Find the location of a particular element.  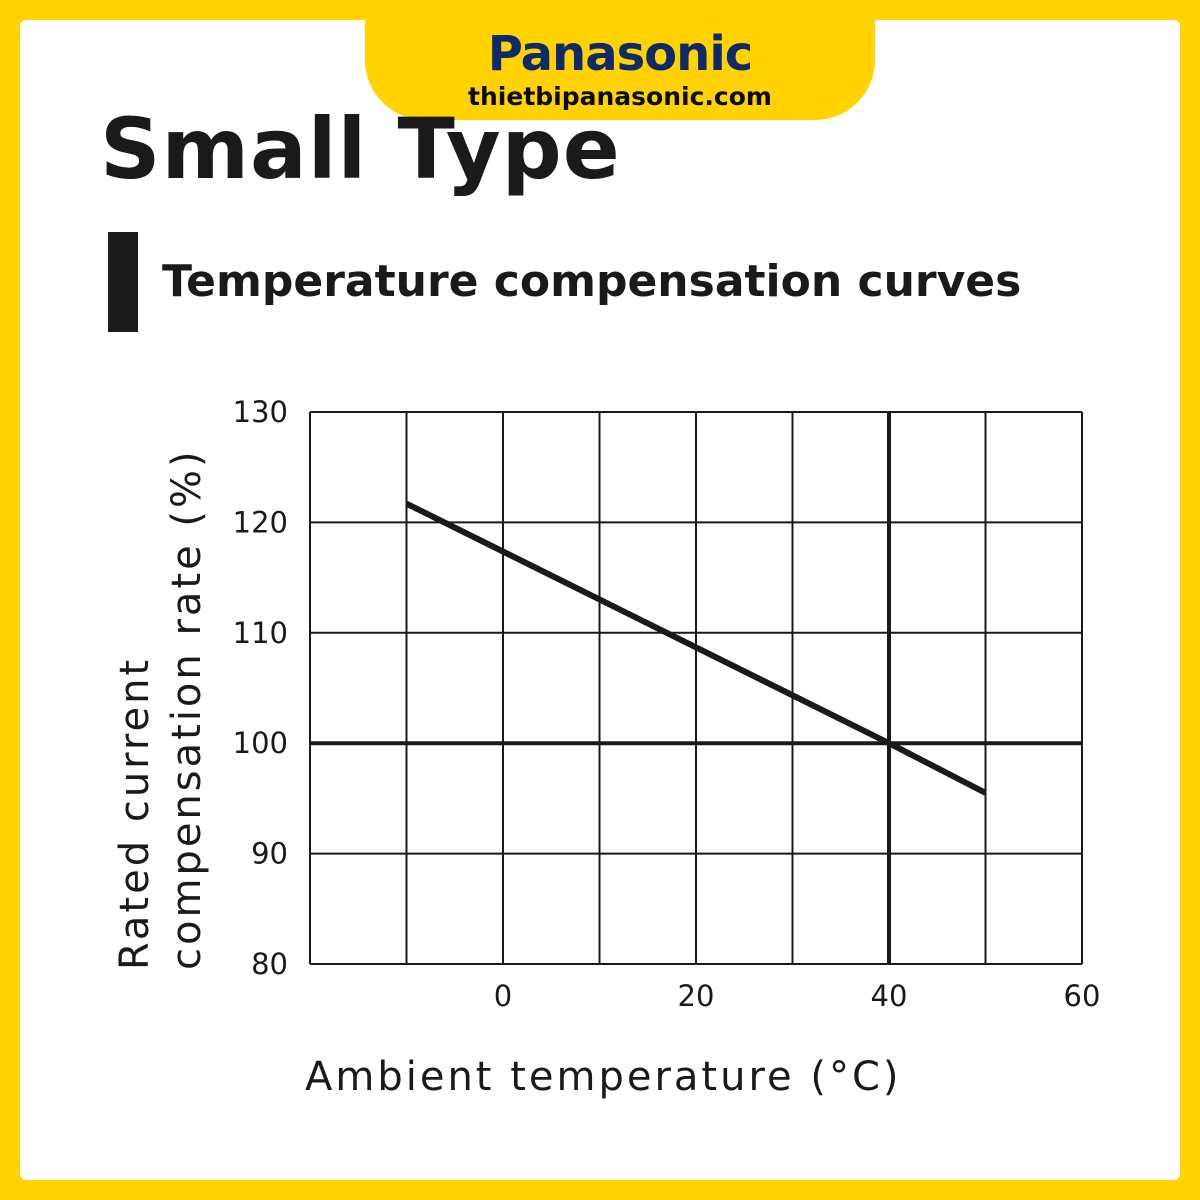

y-axis-label-line2: compensation rate (%) is located at coordinates (187, 709).